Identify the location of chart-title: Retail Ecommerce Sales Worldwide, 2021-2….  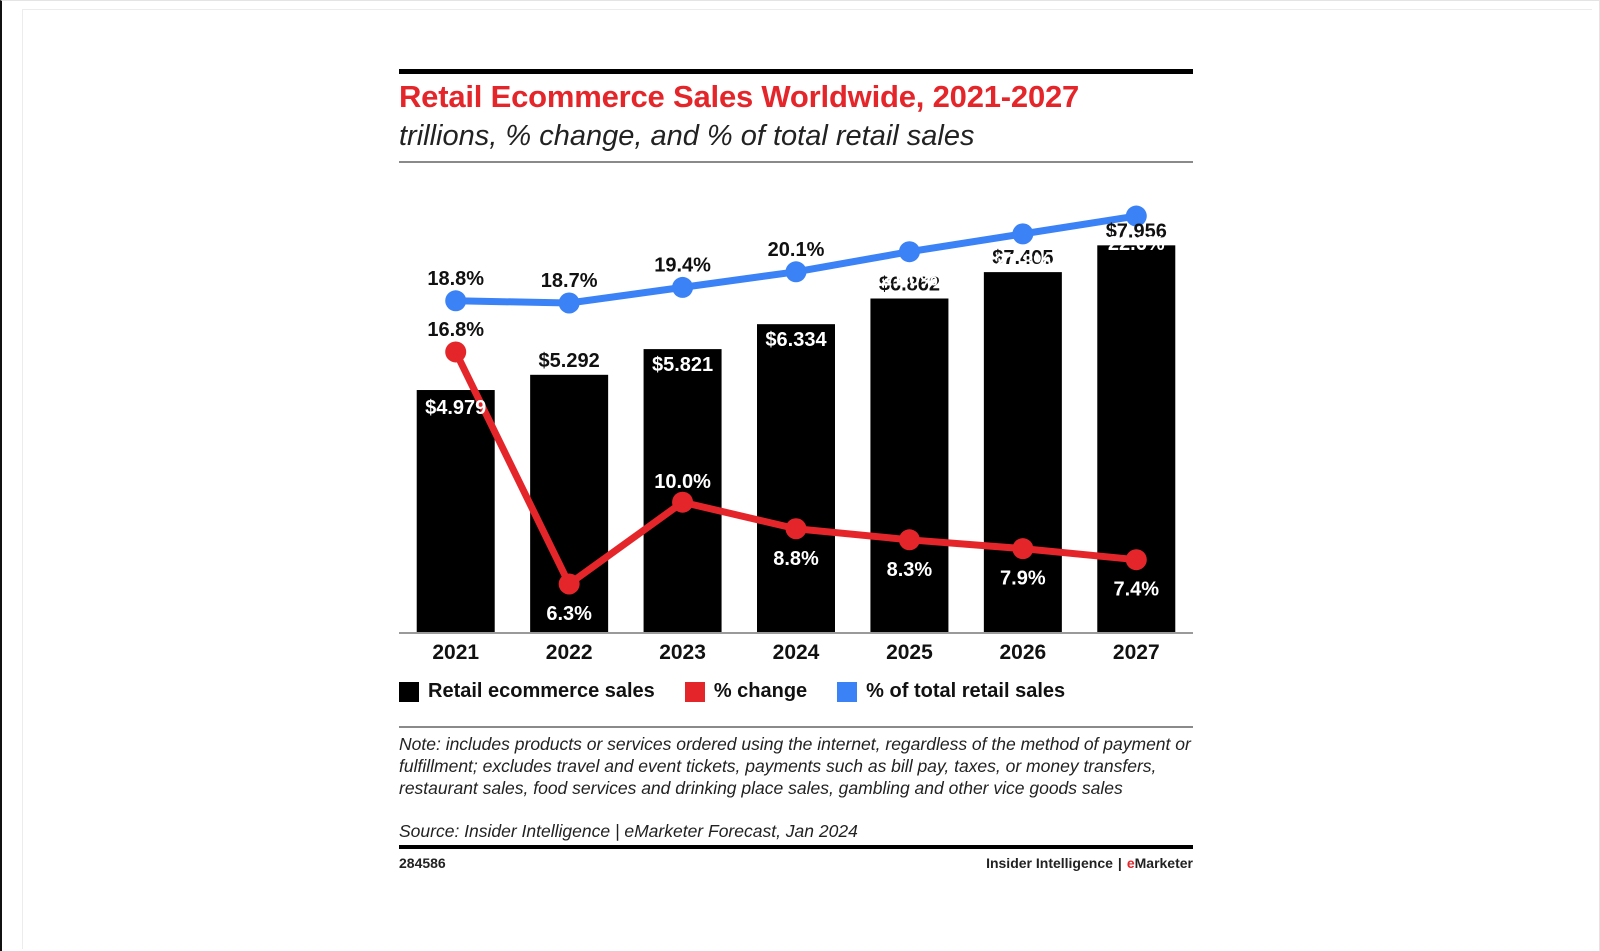
(739, 96).